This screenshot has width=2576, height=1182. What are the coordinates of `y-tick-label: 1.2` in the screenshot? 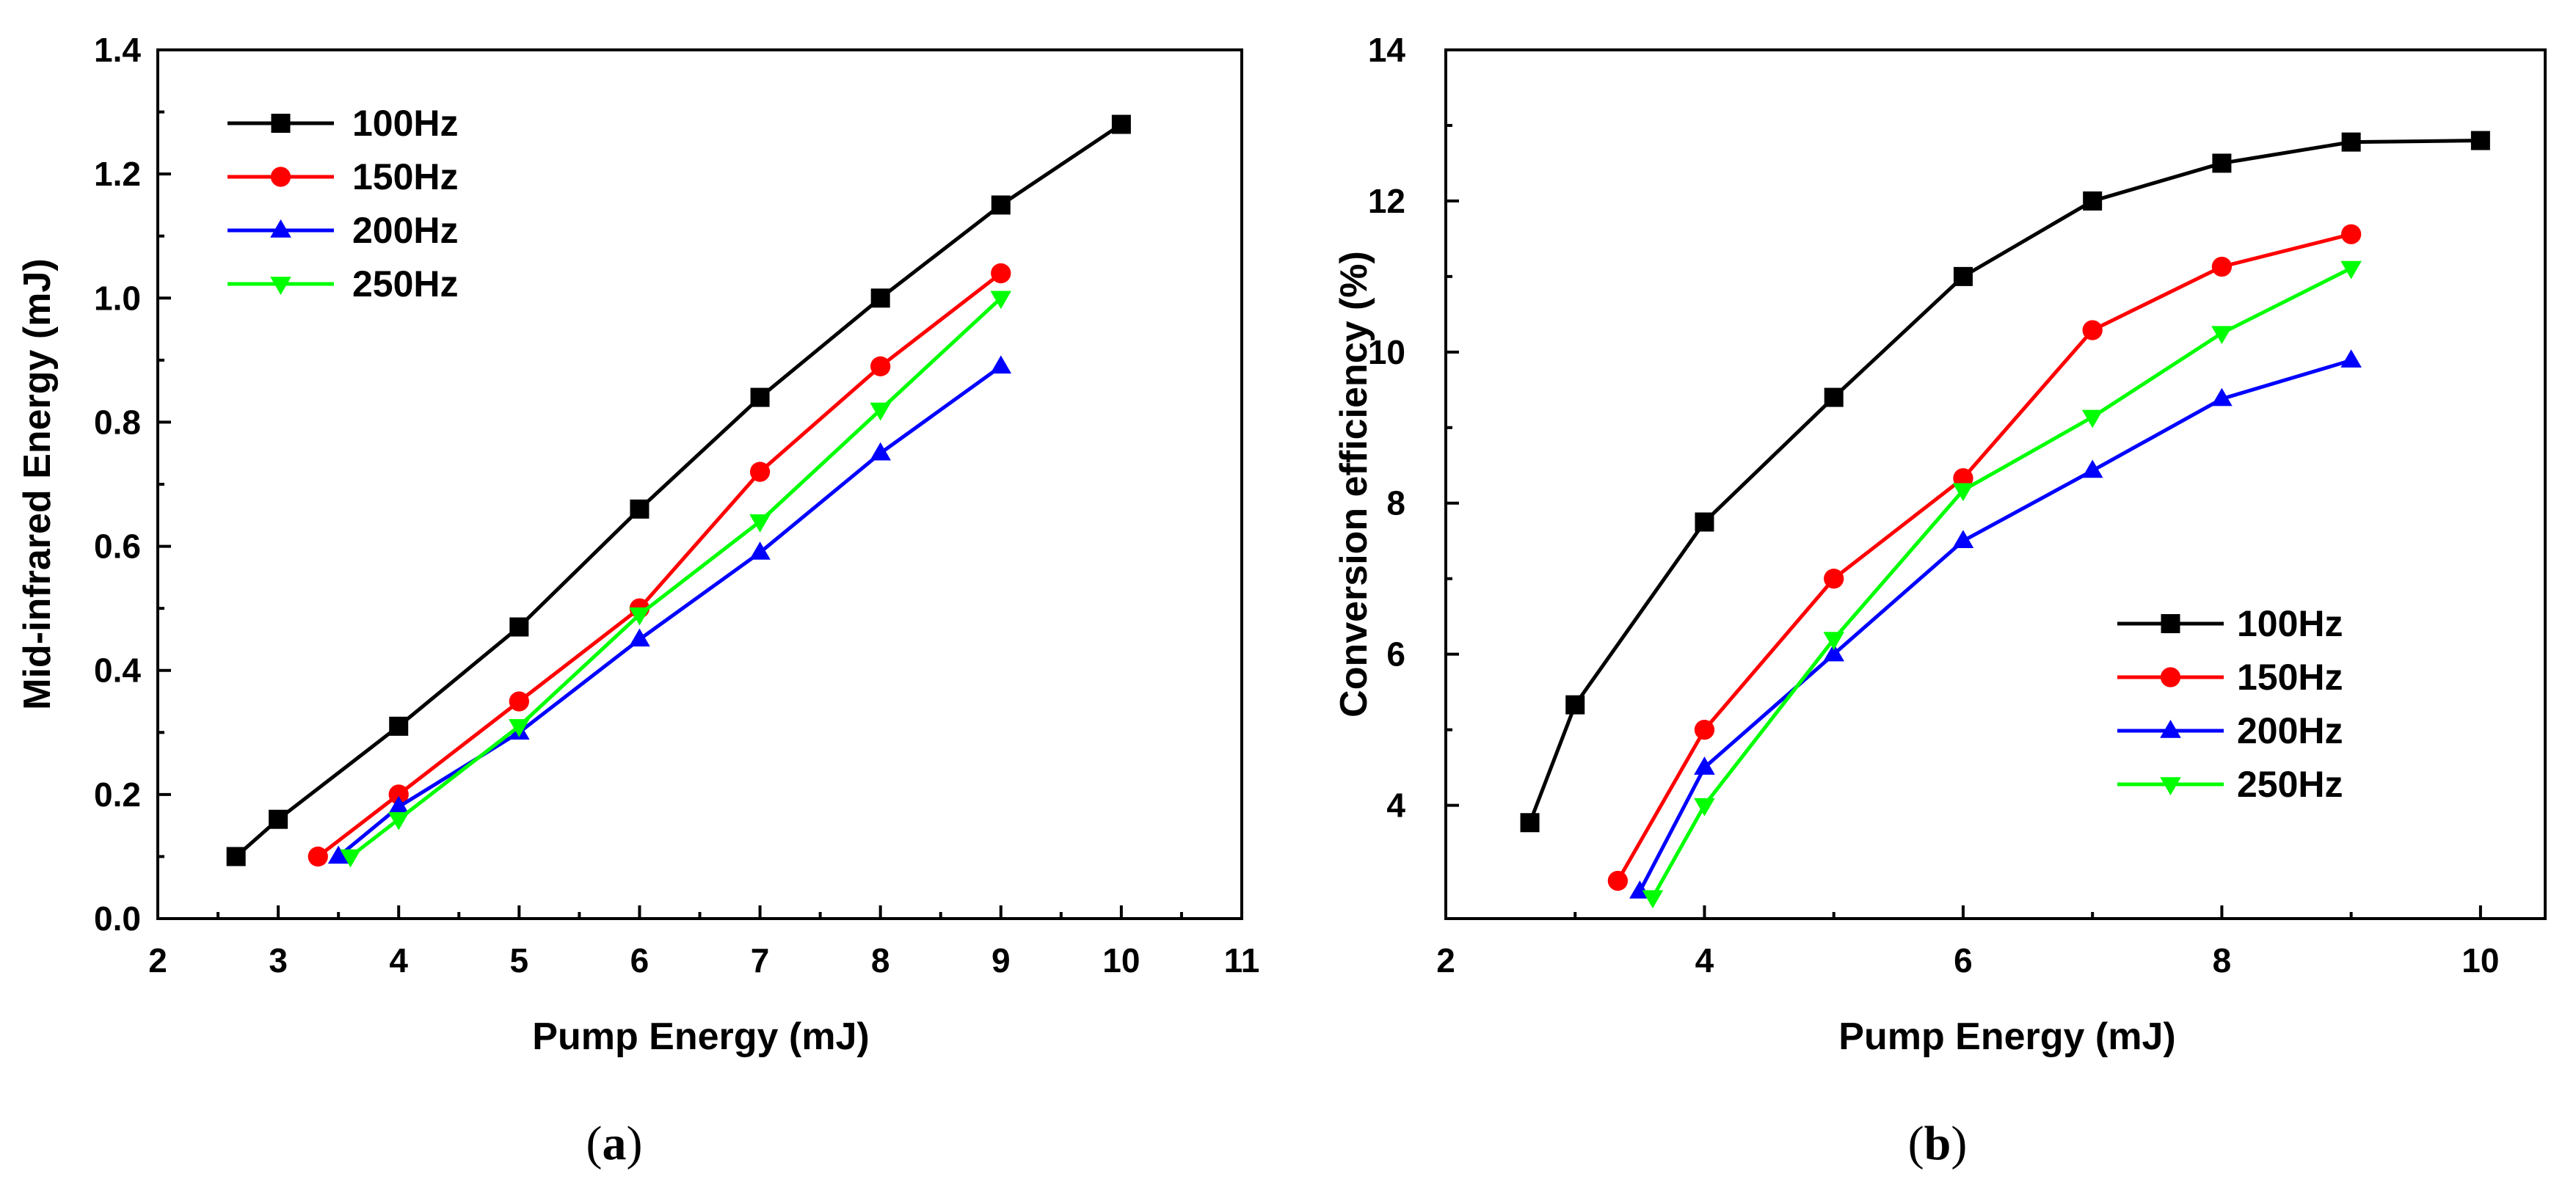 It's located at (117, 174).